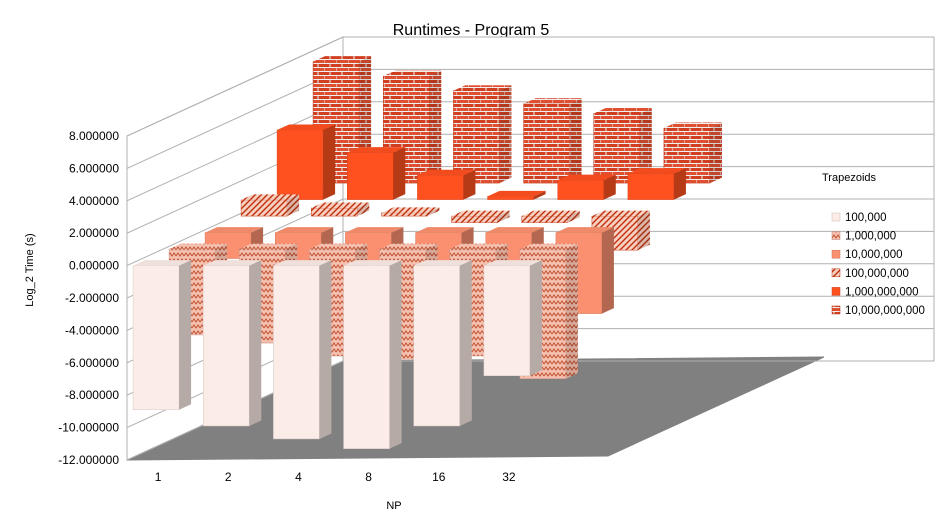  I want to click on bar-100,000-np-1, so click(162, 335).